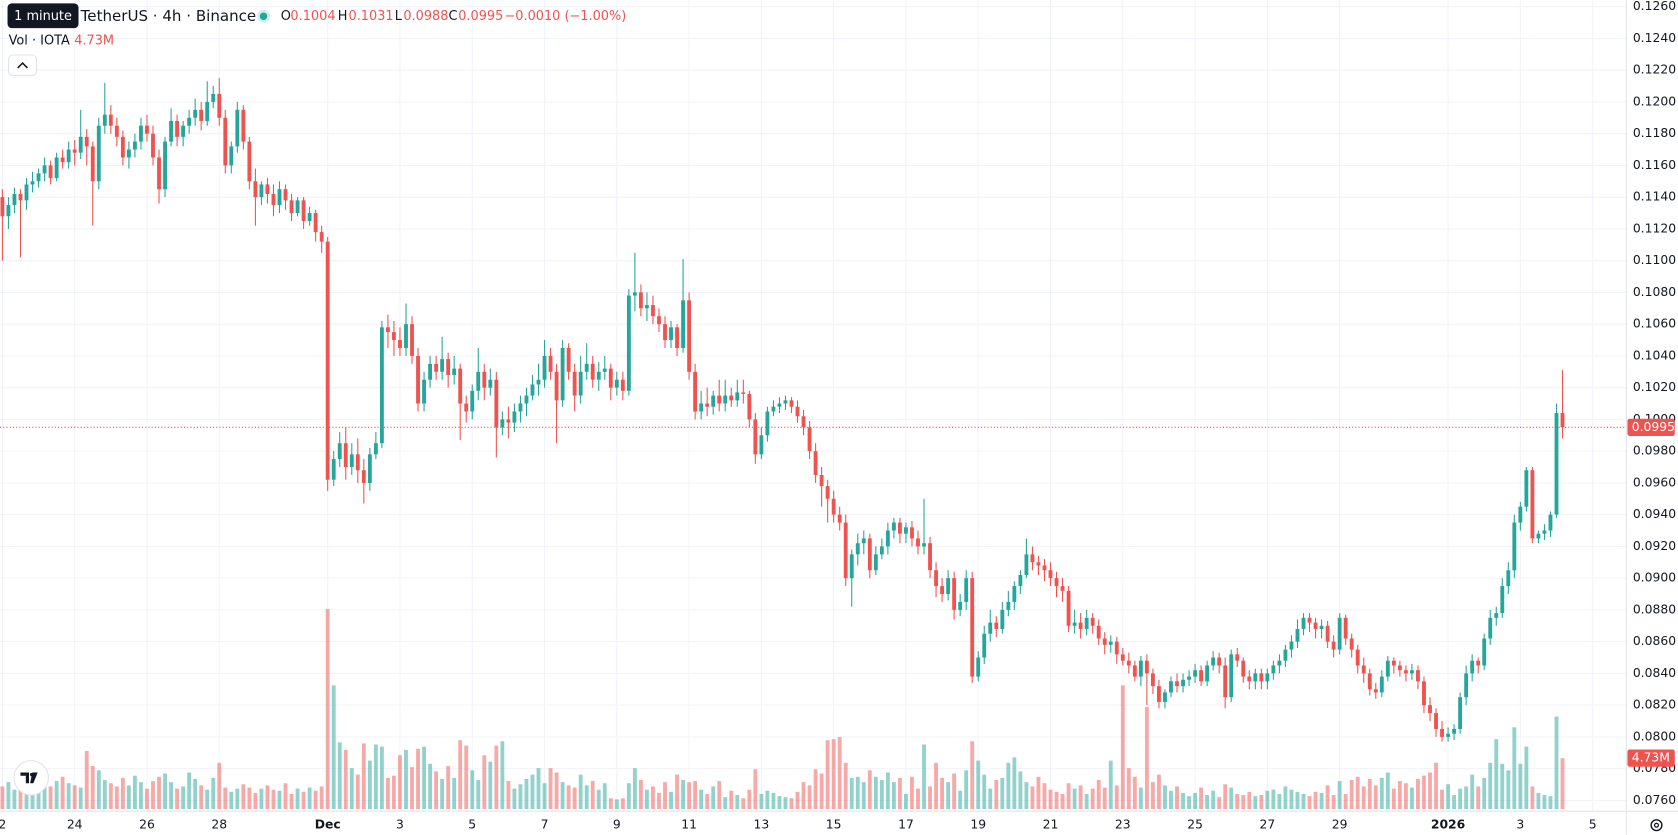 This screenshot has height=835, width=1678. I want to click on x-tick-label: 15, so click(834, 825).